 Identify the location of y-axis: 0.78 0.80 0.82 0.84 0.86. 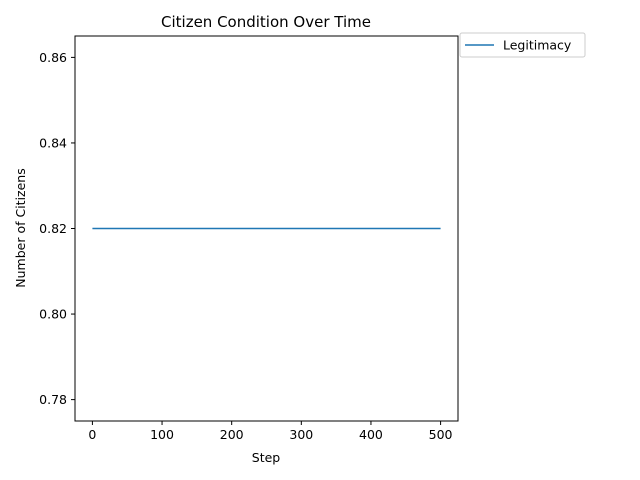
(57, 228).